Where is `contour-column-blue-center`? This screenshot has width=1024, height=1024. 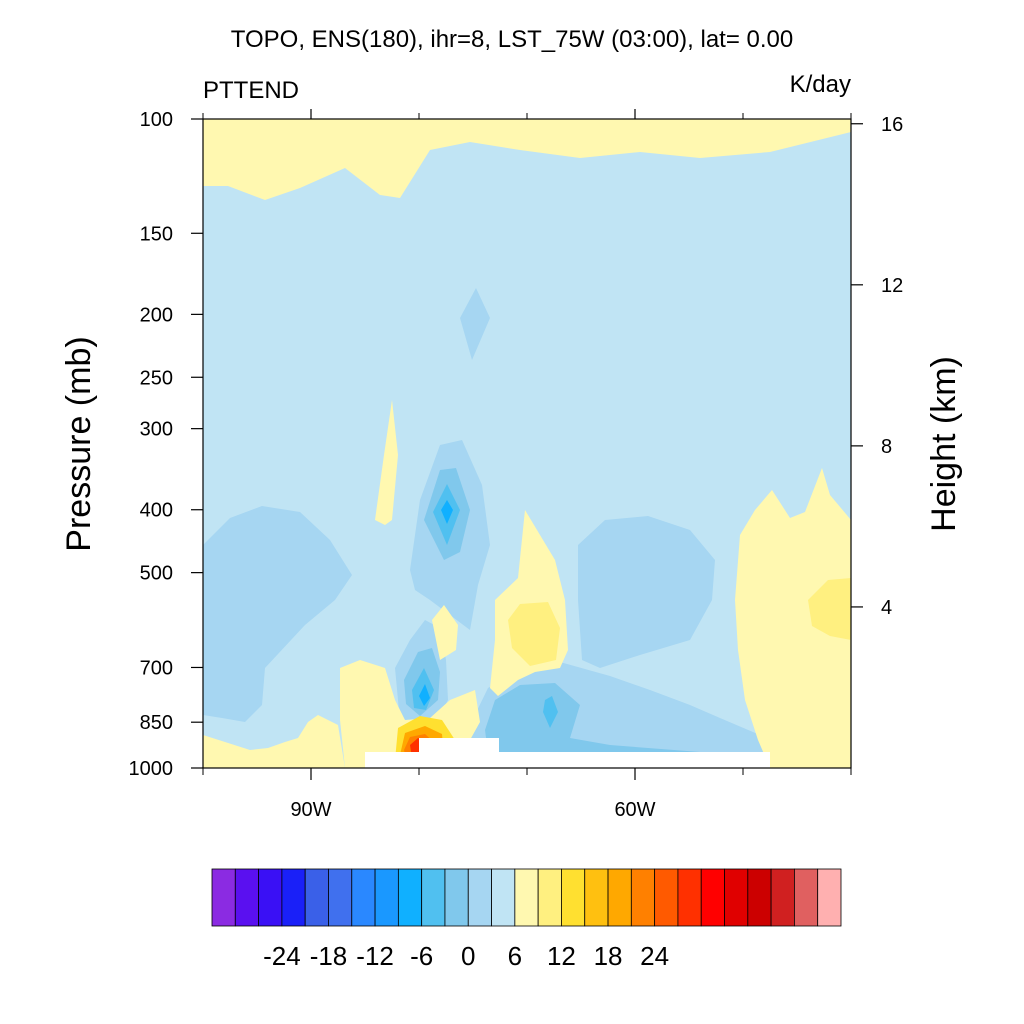 contour-column-blue-center is located at coordinates (447, 512).